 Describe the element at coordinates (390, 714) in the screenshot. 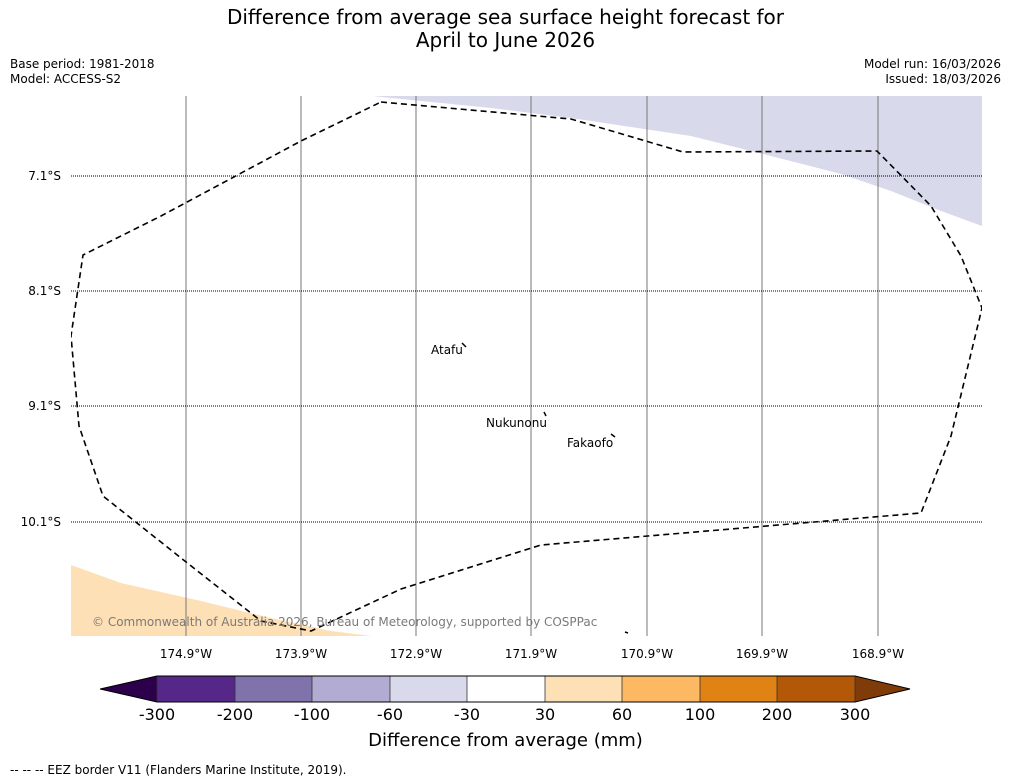

I see `colorbar-tick-neg60: -60` at that location.